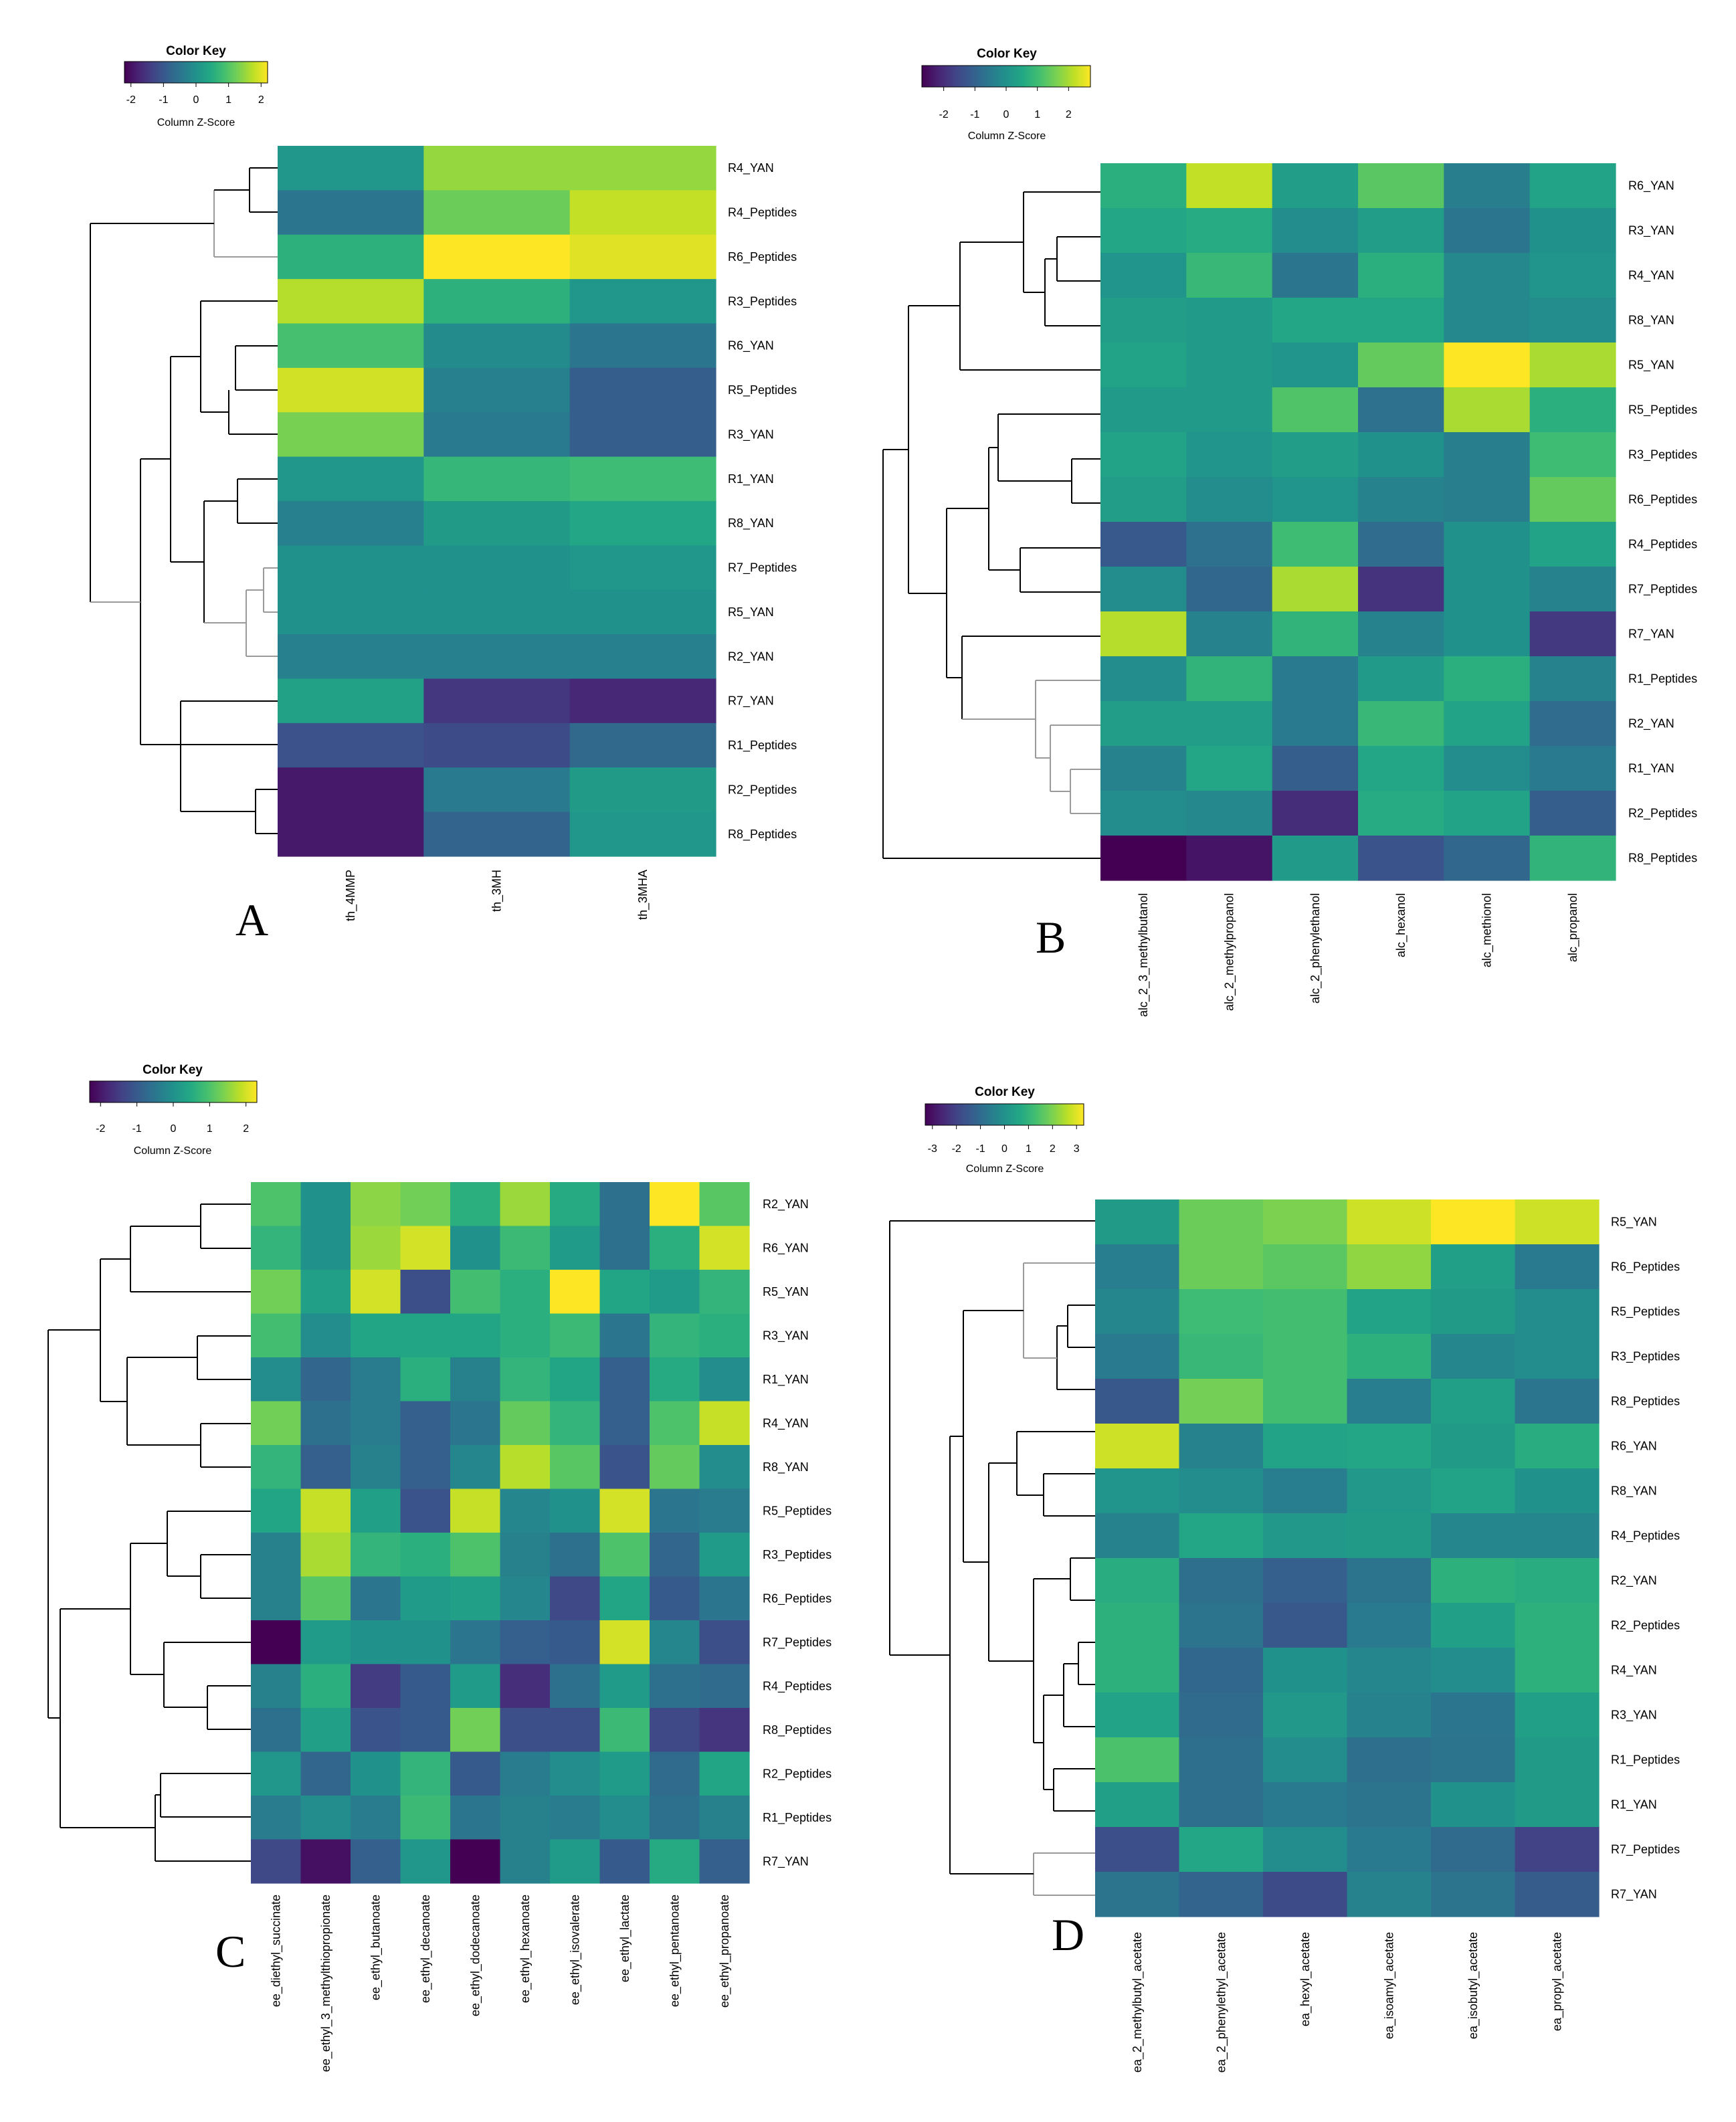  I want to click on row-label: R4_Peptides, so click(1662, 545).